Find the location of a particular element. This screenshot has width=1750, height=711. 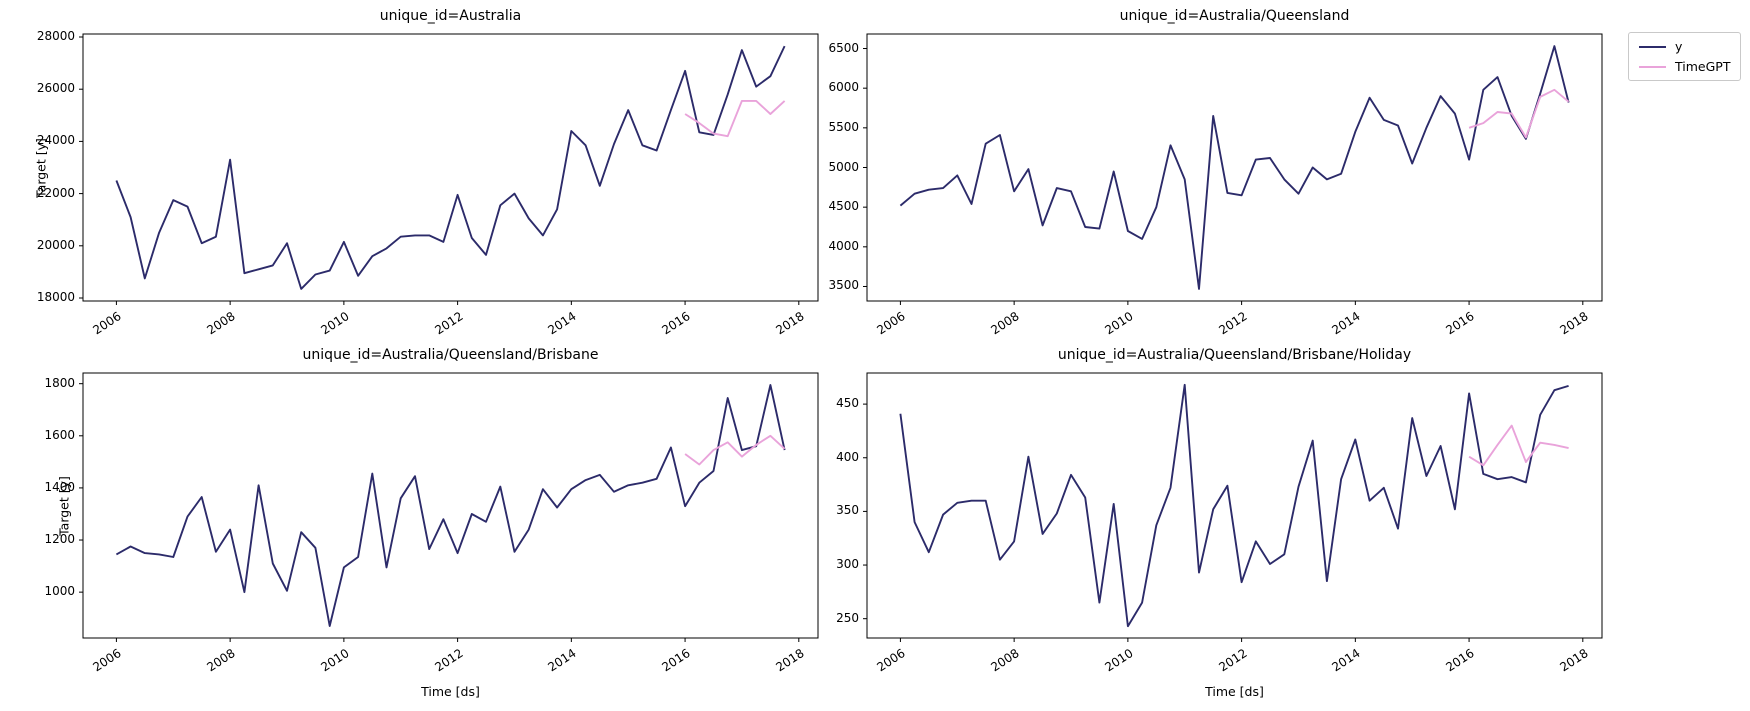

y-tick-label: 1400 is located at coordinates (59, 486).